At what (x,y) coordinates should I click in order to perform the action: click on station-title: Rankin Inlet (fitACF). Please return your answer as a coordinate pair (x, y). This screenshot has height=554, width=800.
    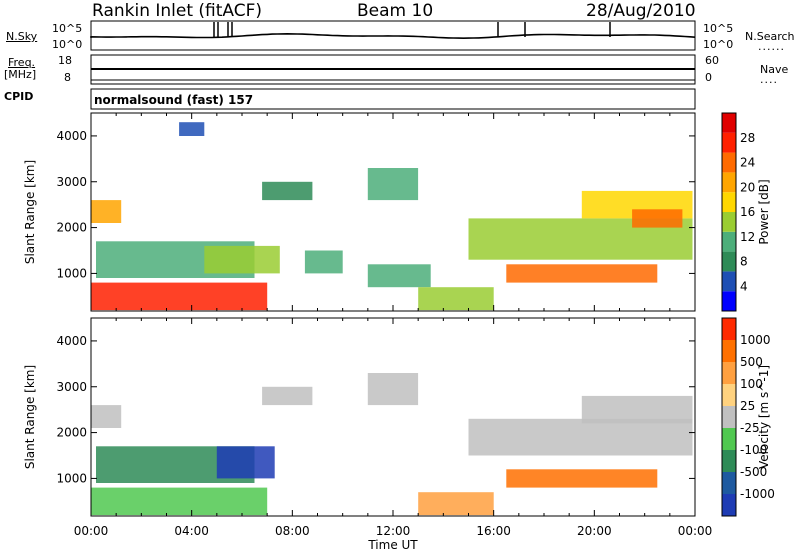
    Looking at the image, I should click on (177, 11).